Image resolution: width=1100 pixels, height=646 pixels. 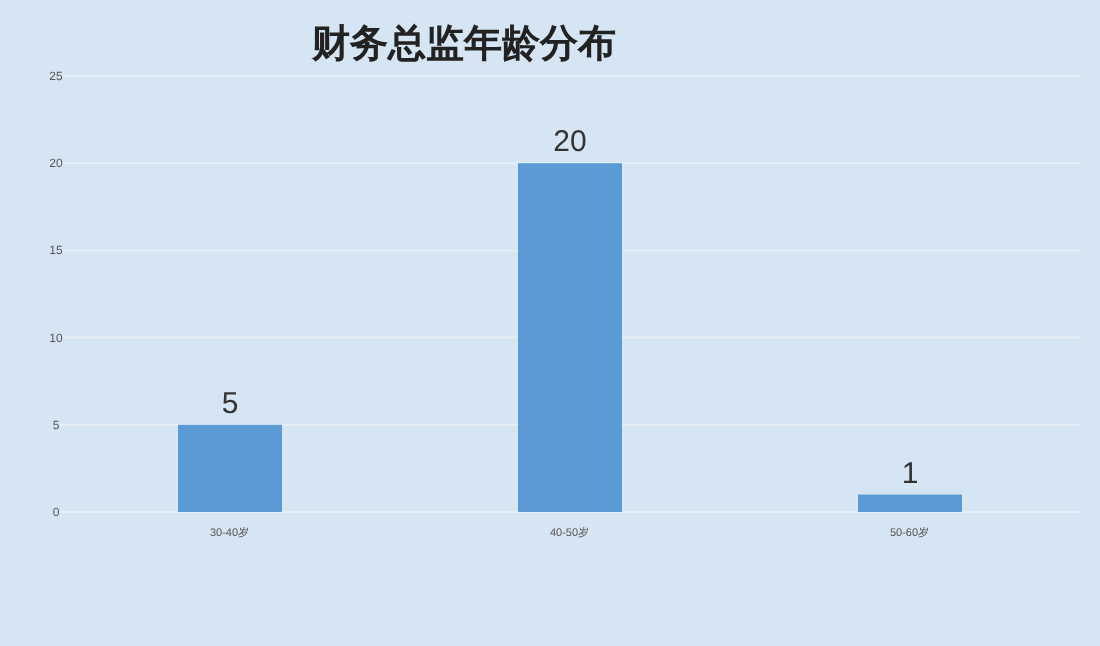 What do you see at coordinates (230, 403) in the screenshot?
I see `data-label: 5` at bounding box center [230, 403].